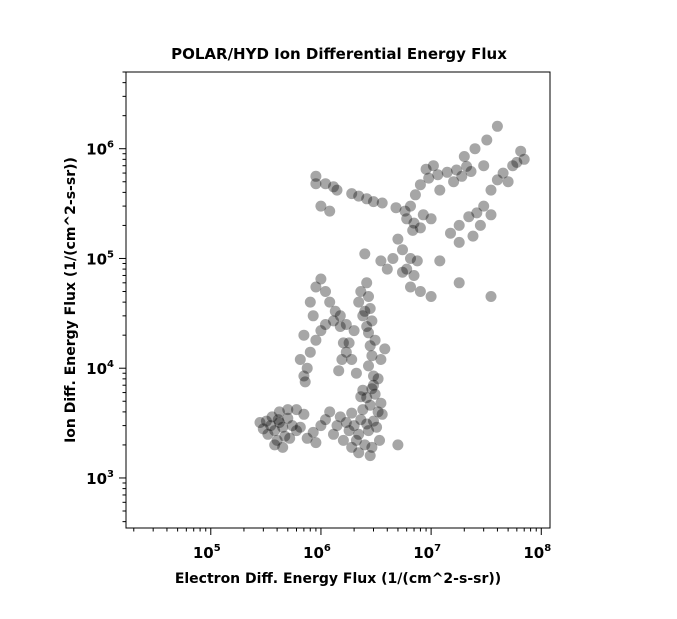  Describe the element at coordinates (342, 545) in the screenshot. I see `x-axis-ticks: 105 106 107 108` at that location.